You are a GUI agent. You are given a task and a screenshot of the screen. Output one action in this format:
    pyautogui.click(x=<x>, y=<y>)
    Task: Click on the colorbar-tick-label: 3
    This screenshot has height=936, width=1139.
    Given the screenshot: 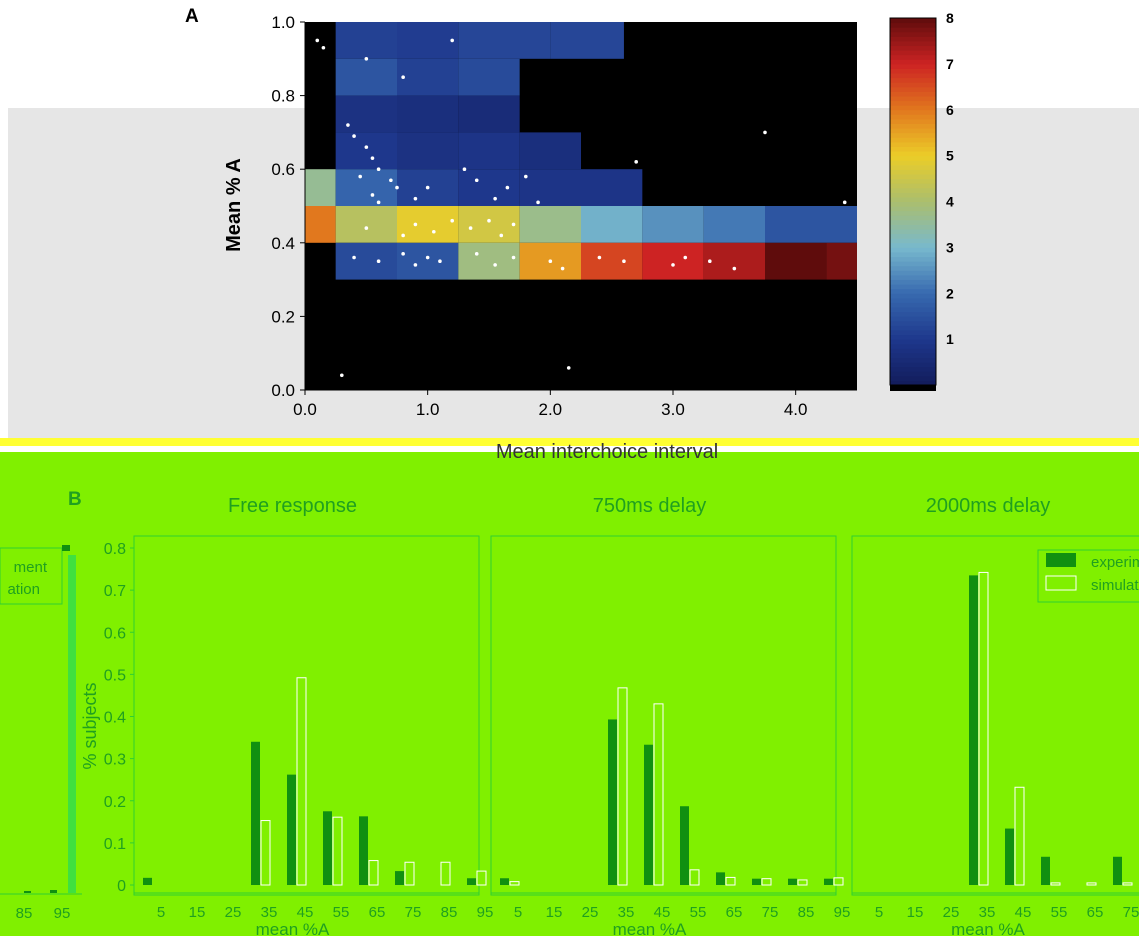 What is the action you would take?
    pyautogui.click(x=950, y=247)
    